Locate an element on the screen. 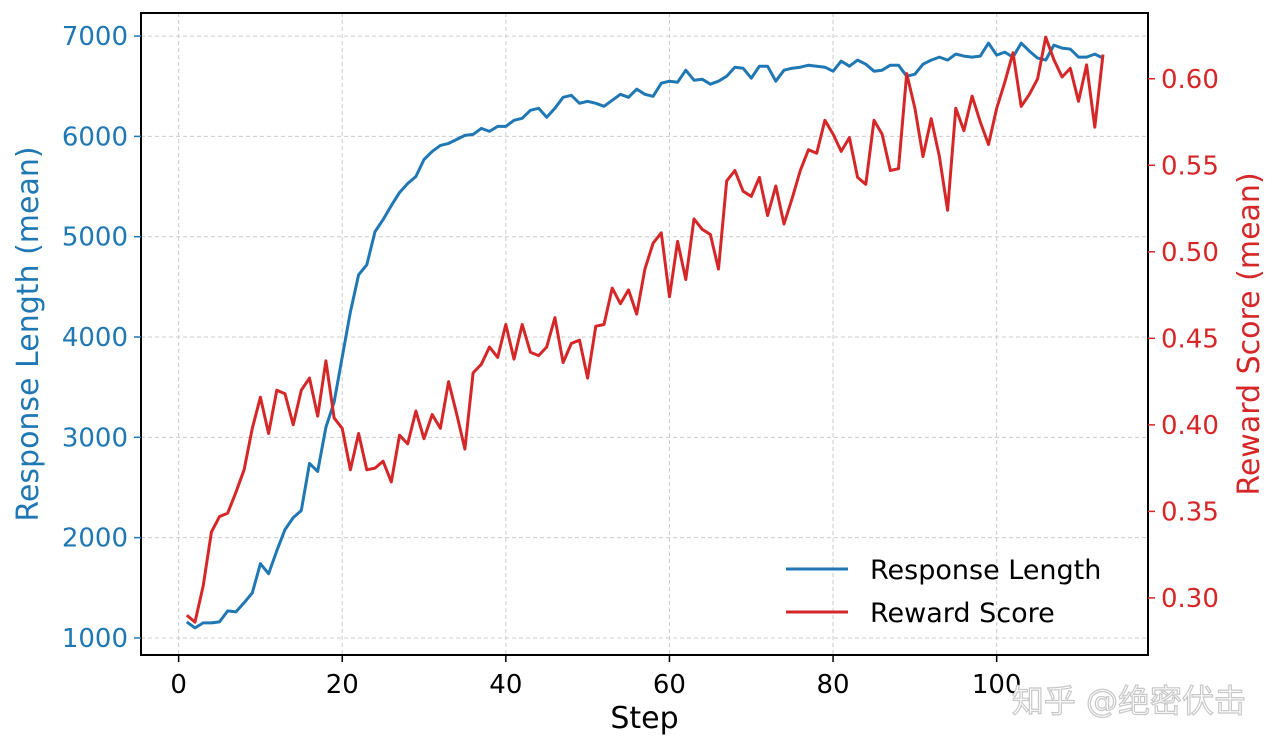  y-left-tick-label: 5000 is located at coordinates (95, 238).